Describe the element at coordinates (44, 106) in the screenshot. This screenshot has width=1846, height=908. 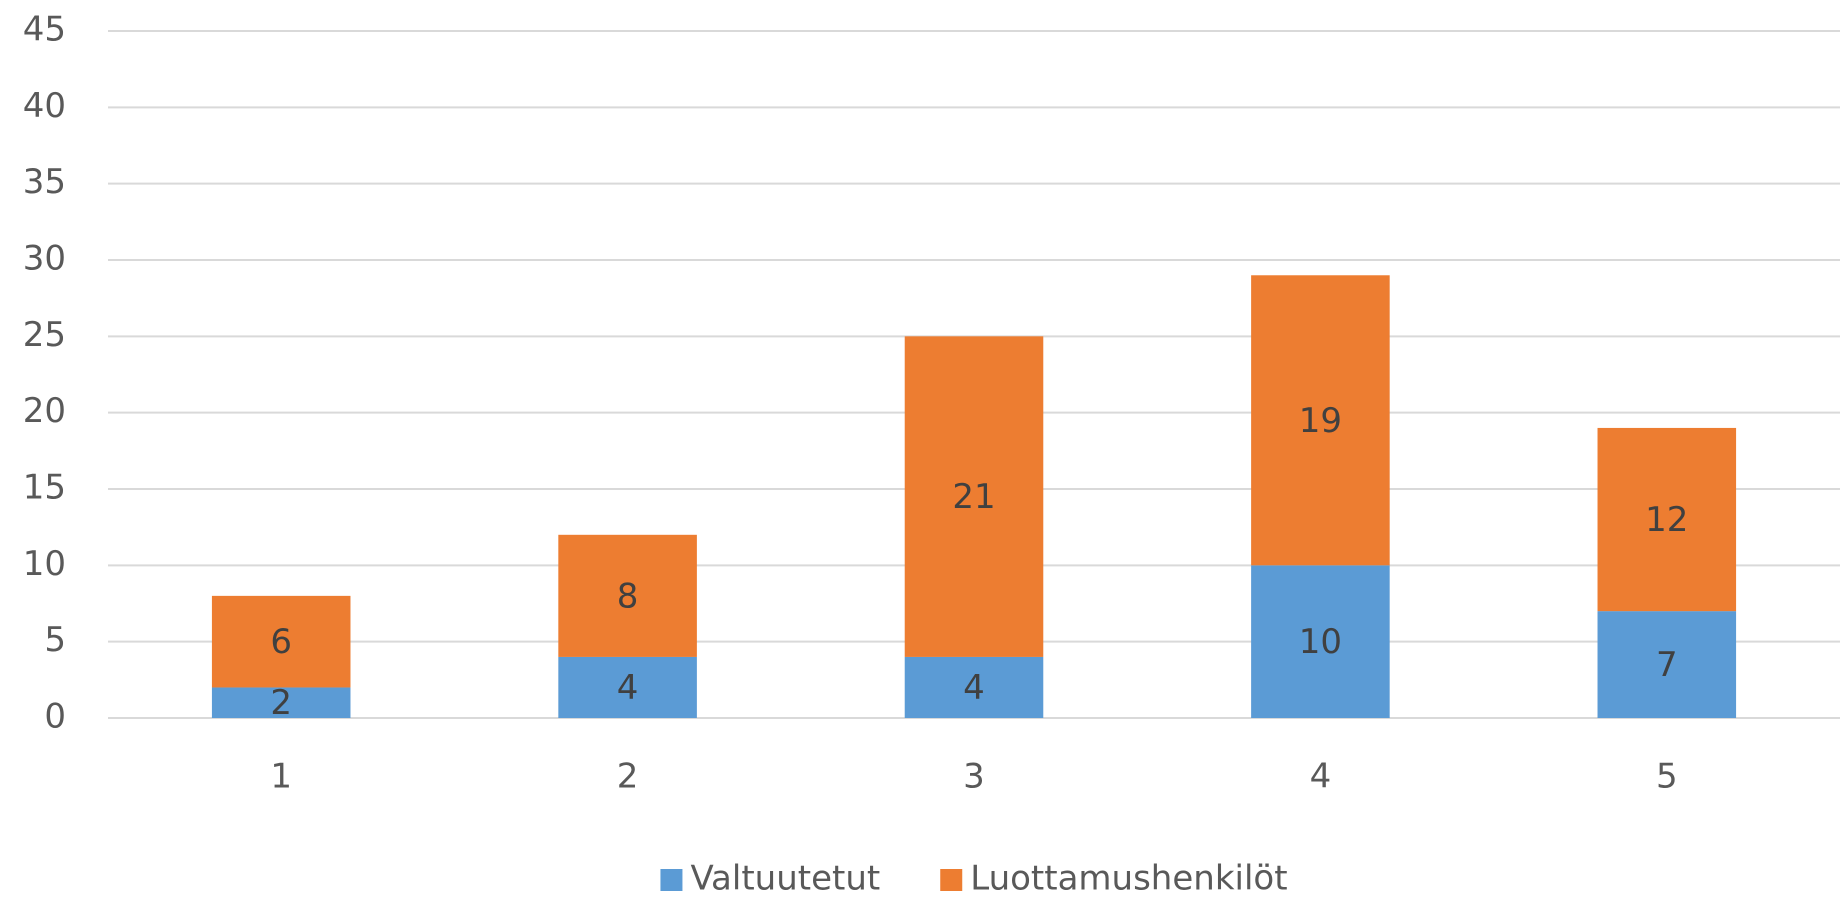
I see `y-tick-label: 40` at that location.